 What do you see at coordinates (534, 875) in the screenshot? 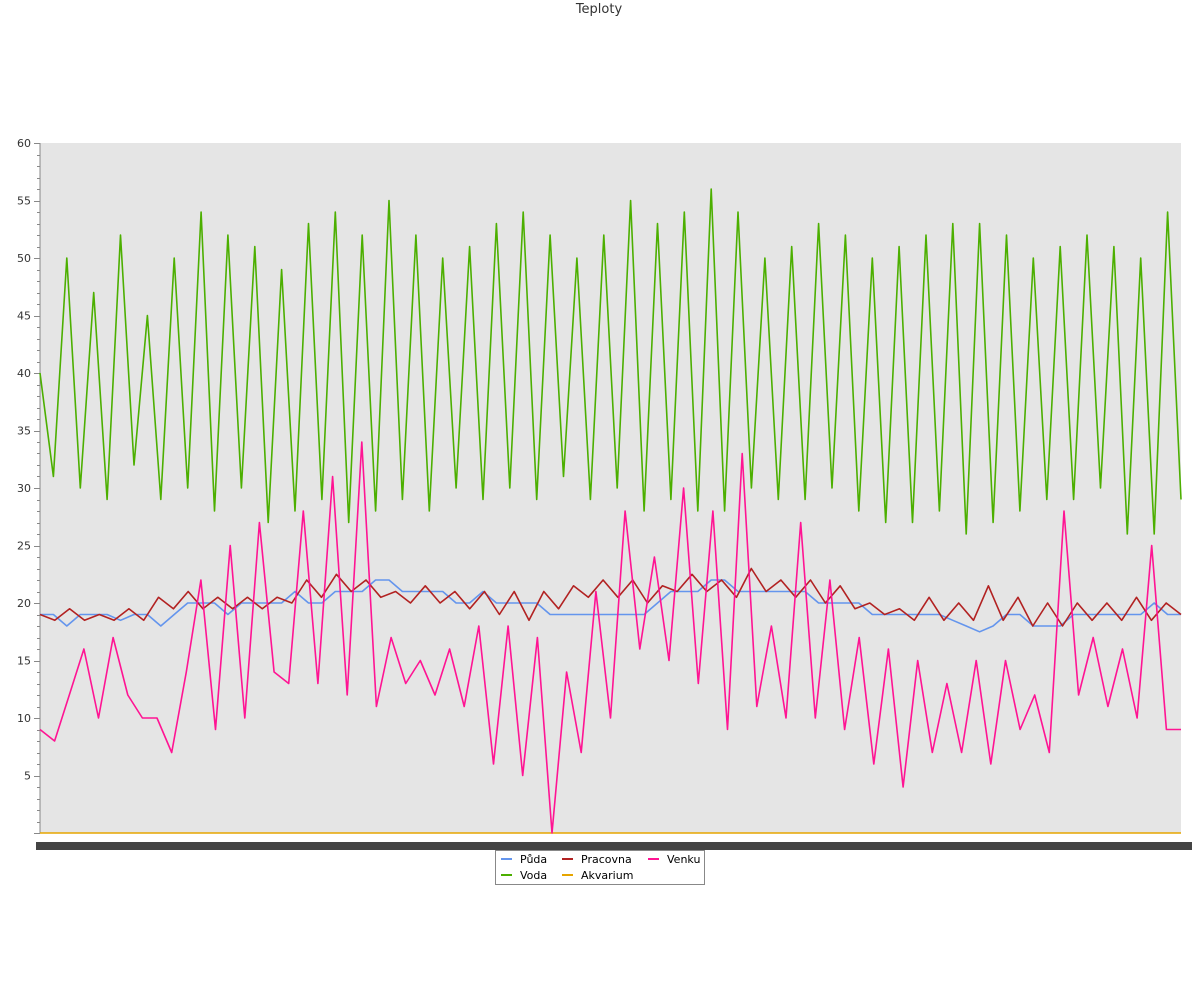
I see `legend-label: Voda` at bounding box center [534, 875].